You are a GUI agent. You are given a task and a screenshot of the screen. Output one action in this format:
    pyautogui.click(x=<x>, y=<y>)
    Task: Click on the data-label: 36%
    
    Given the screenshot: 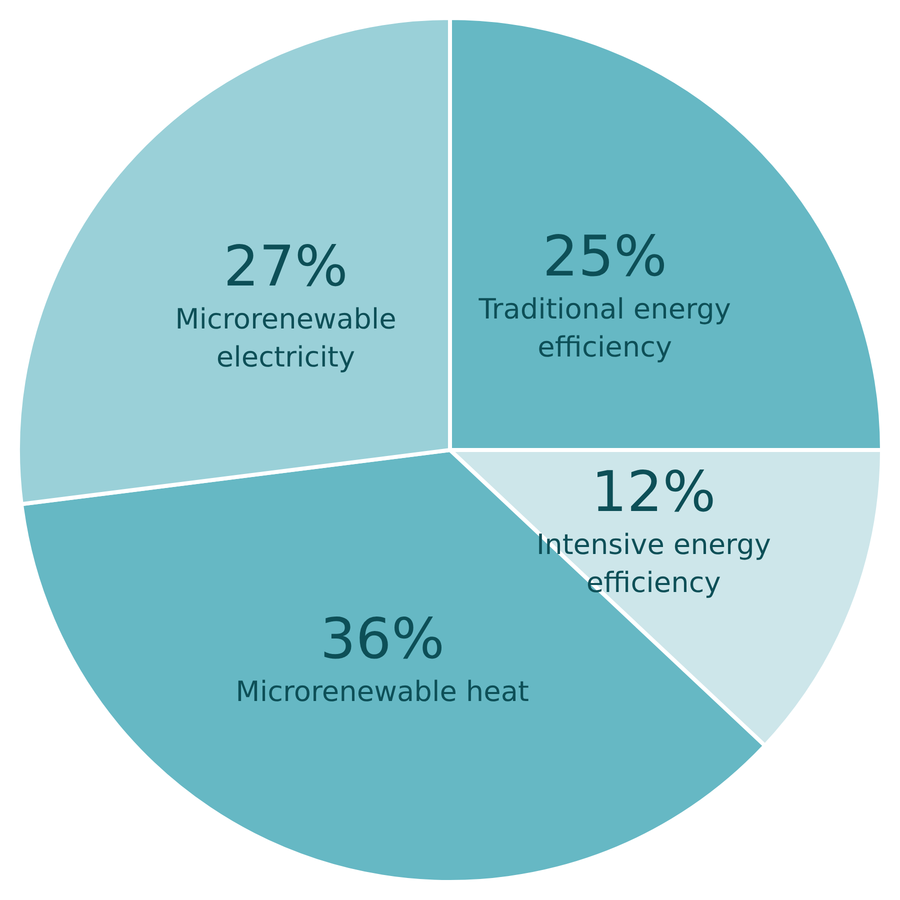 What is the action you would take?
    pyautogui.click(x=382, y=639)
    